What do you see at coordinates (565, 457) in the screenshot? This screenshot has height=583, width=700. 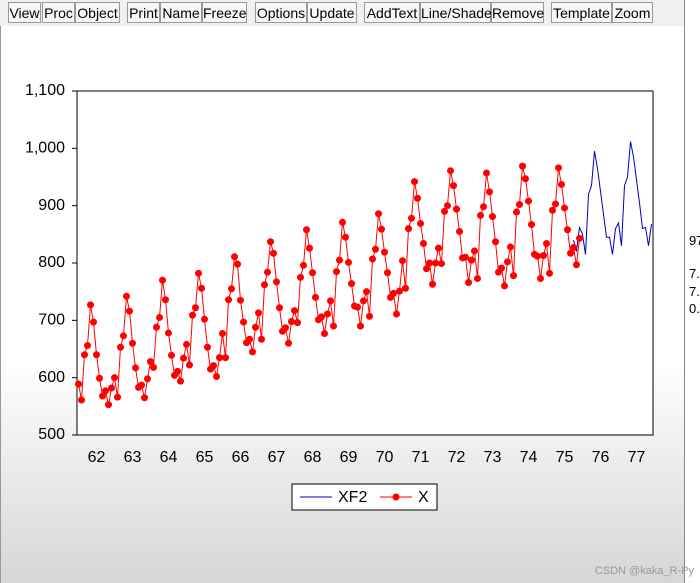 I see `x-tick-label: 75` at bounding box center [565, 457].